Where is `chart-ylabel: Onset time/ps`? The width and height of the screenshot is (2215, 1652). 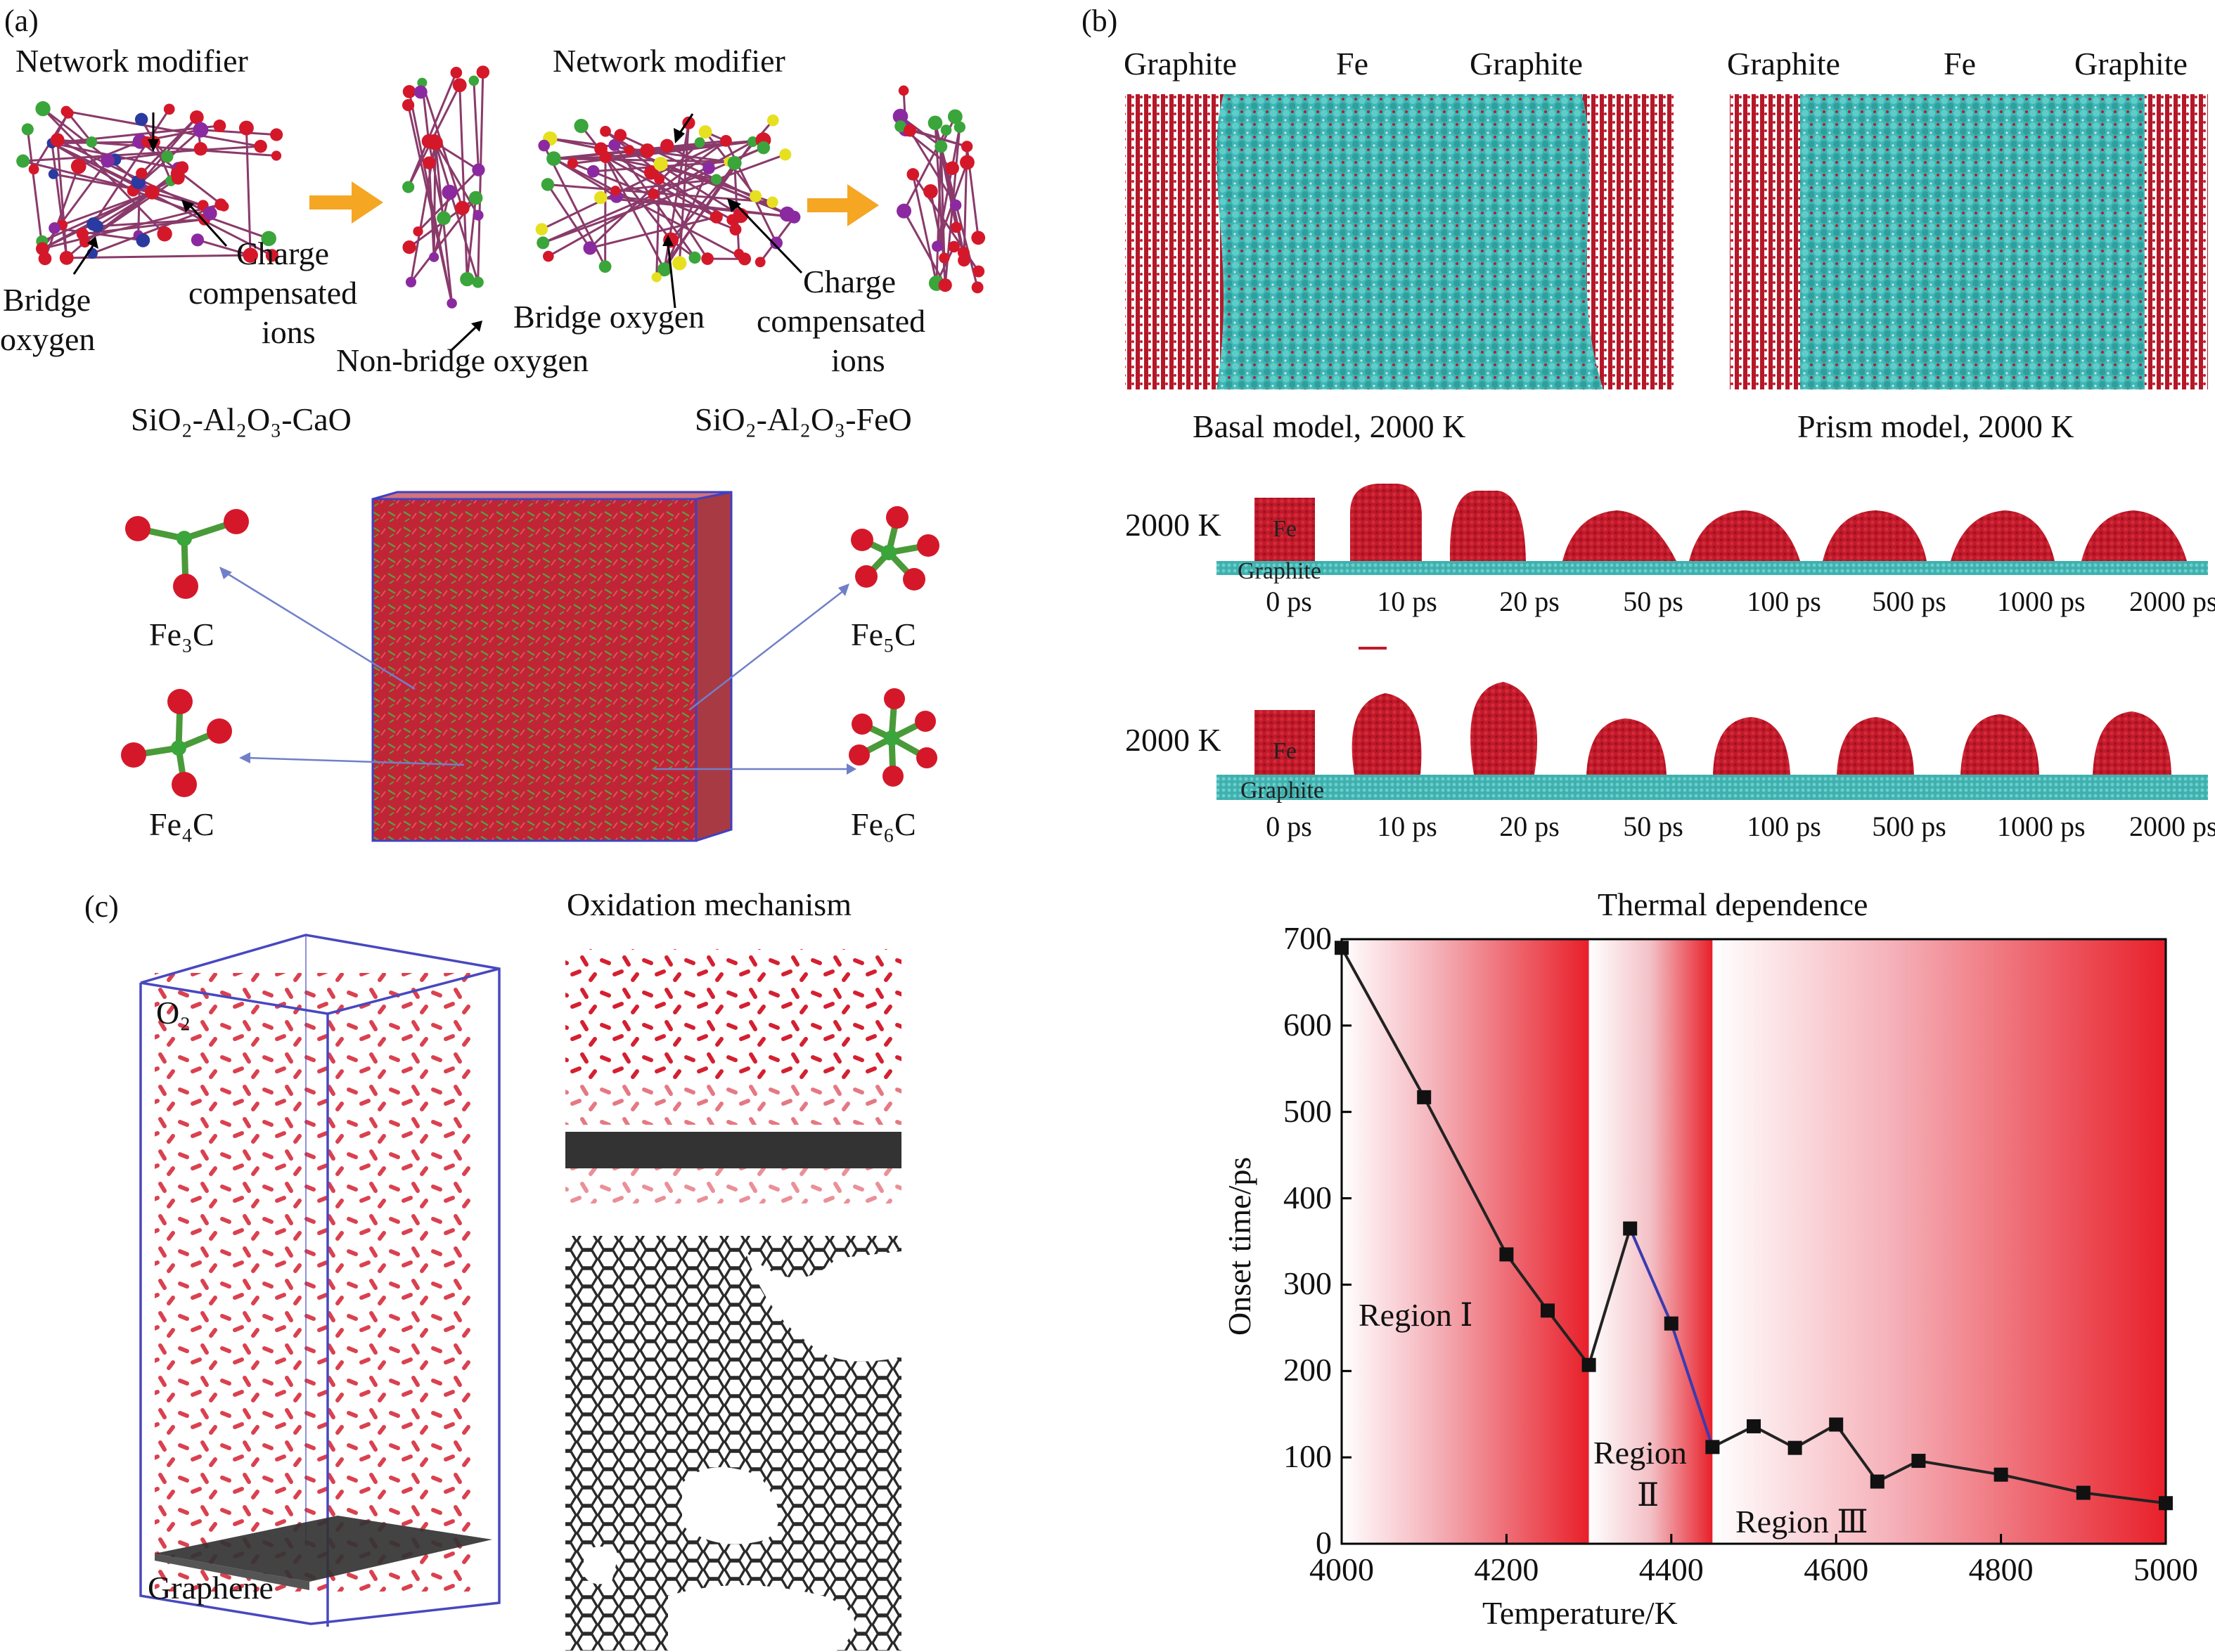
chart-ylabel: Onset time/ps is located at coordinates (1240, 1246).